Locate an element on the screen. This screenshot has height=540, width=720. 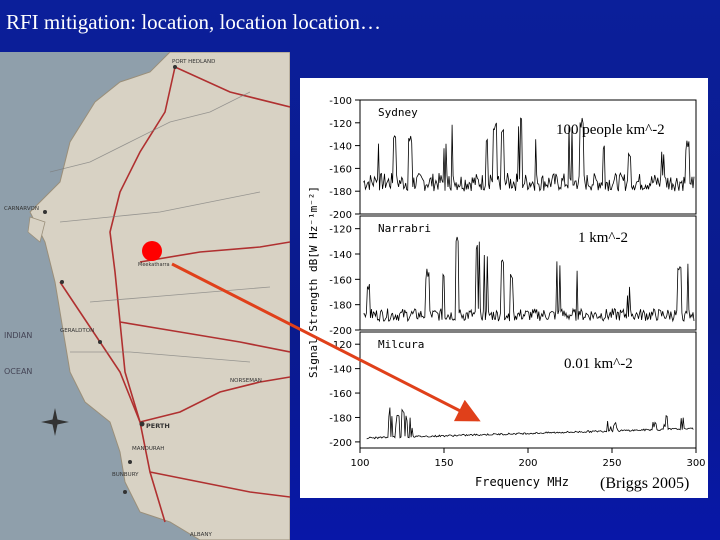
panel-site-name: Narrabri is located at coordinates (404, 228).